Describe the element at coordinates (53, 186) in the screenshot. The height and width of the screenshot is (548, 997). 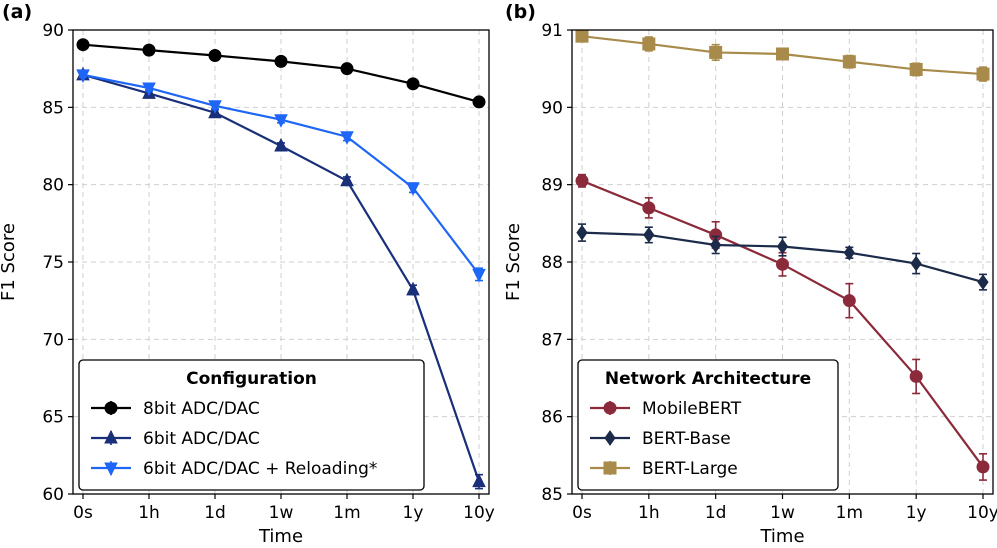
I see `y-tick-label: 80` at that location.